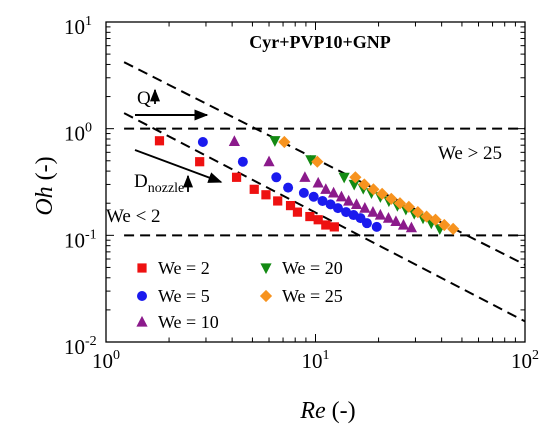 The image size is (550, 434). What do you see at coordinates (320, 42) in the screenshot?
I see `chart-title: Cyr+PVP10+GNP` at bounding box center [320, 42].